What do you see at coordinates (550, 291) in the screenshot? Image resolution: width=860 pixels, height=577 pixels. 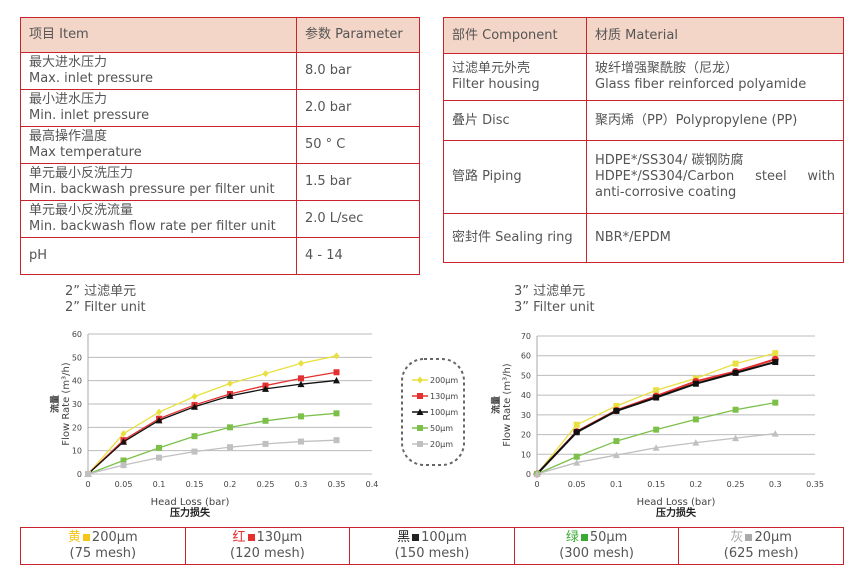 I see `chart2-title-cn: 3” 过滤单元` at bounding box center [550, 291].